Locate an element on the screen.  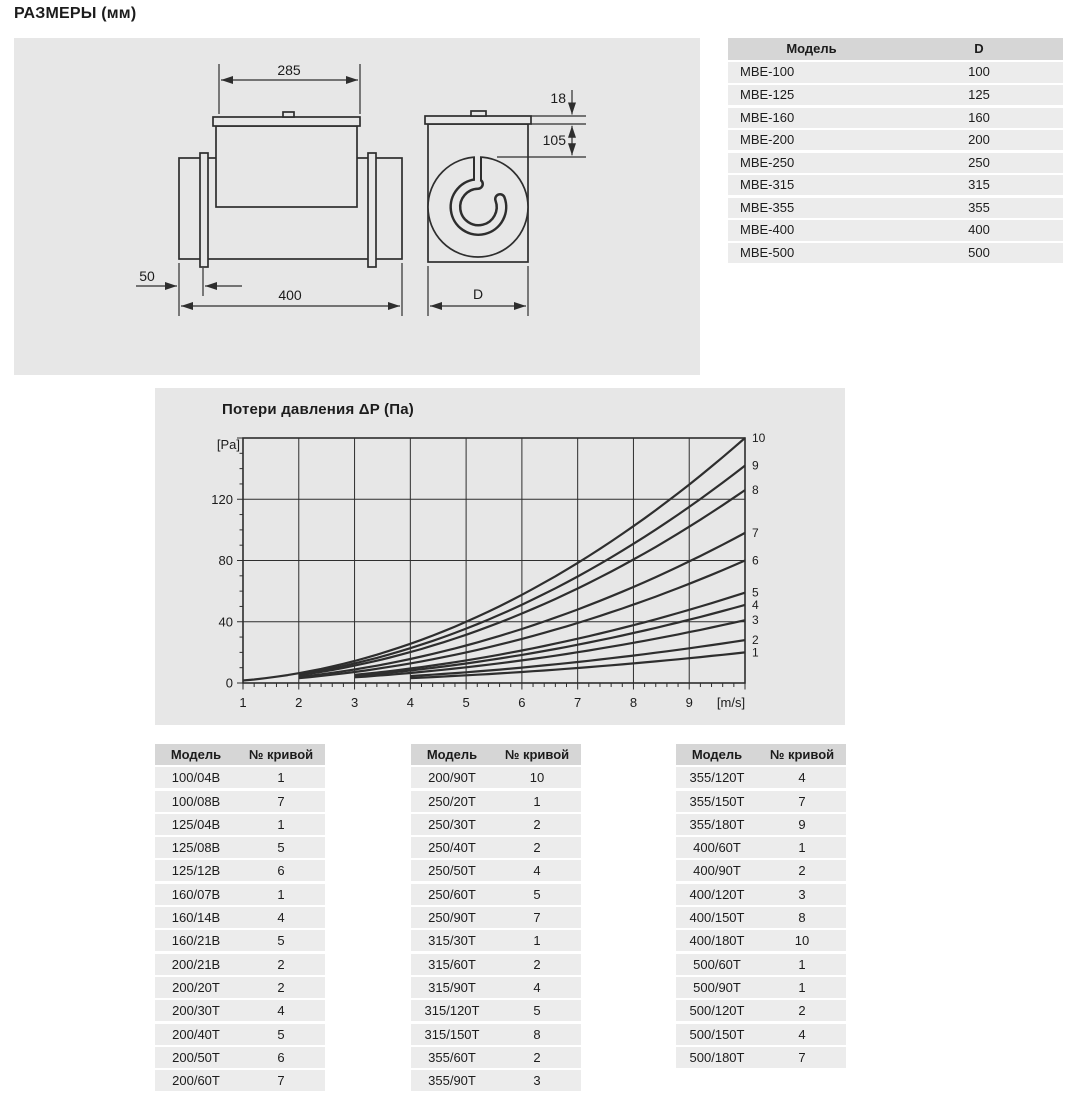
dim-total-length: 400 is located at coordinates (290, 295).